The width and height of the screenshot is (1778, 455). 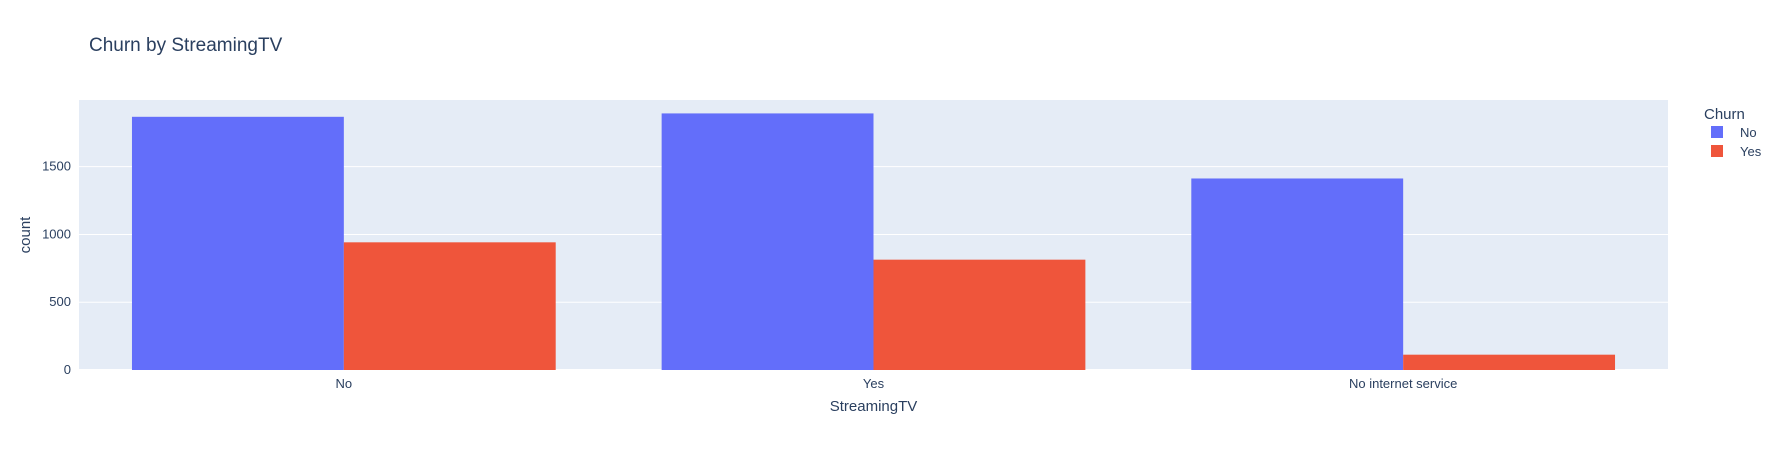 What do you see at coordinates (1751, 151) in the screenshot?
I see `legend-label: Yes` at bounding box center [1751, 151].